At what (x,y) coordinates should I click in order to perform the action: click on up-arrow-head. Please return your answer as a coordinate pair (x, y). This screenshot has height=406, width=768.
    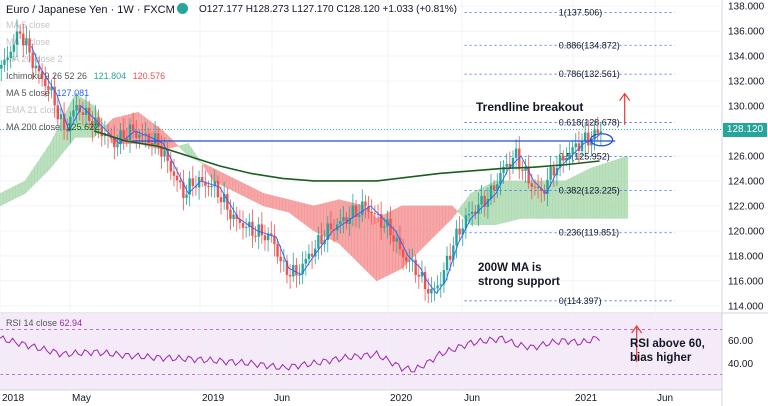
    Looking at the image, I should click on (625, 96).